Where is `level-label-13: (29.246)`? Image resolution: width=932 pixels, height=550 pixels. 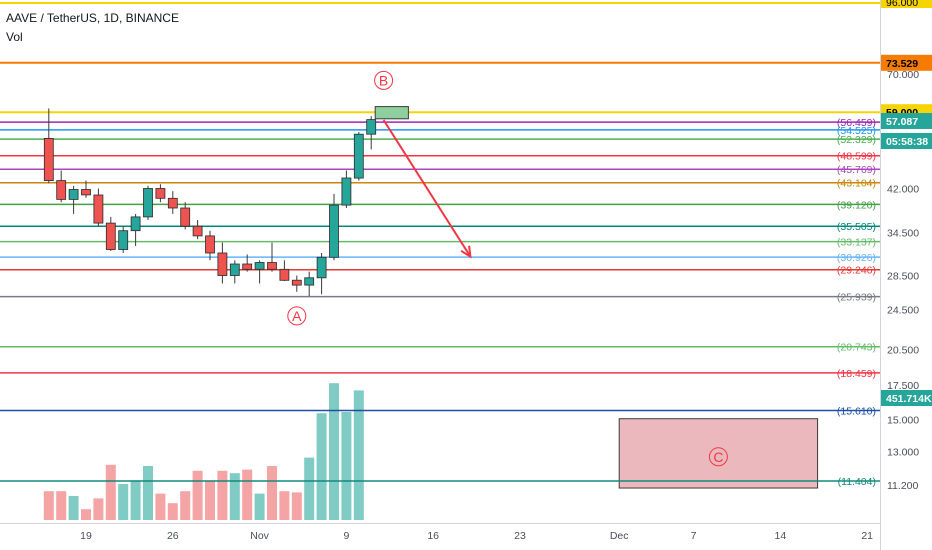
level-label-13: (29.246) is located at coordinates (856, 271).